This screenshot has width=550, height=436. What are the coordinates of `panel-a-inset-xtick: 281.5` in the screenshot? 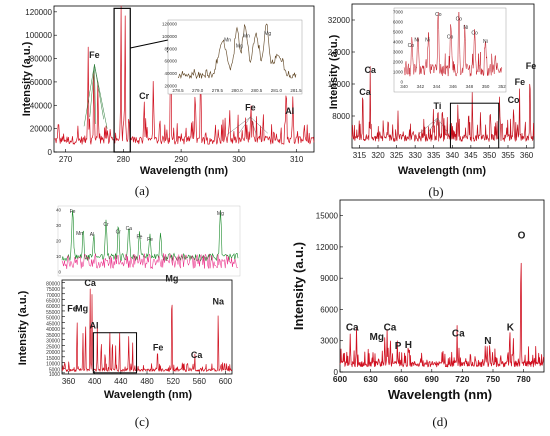 It's located at (296, 90).